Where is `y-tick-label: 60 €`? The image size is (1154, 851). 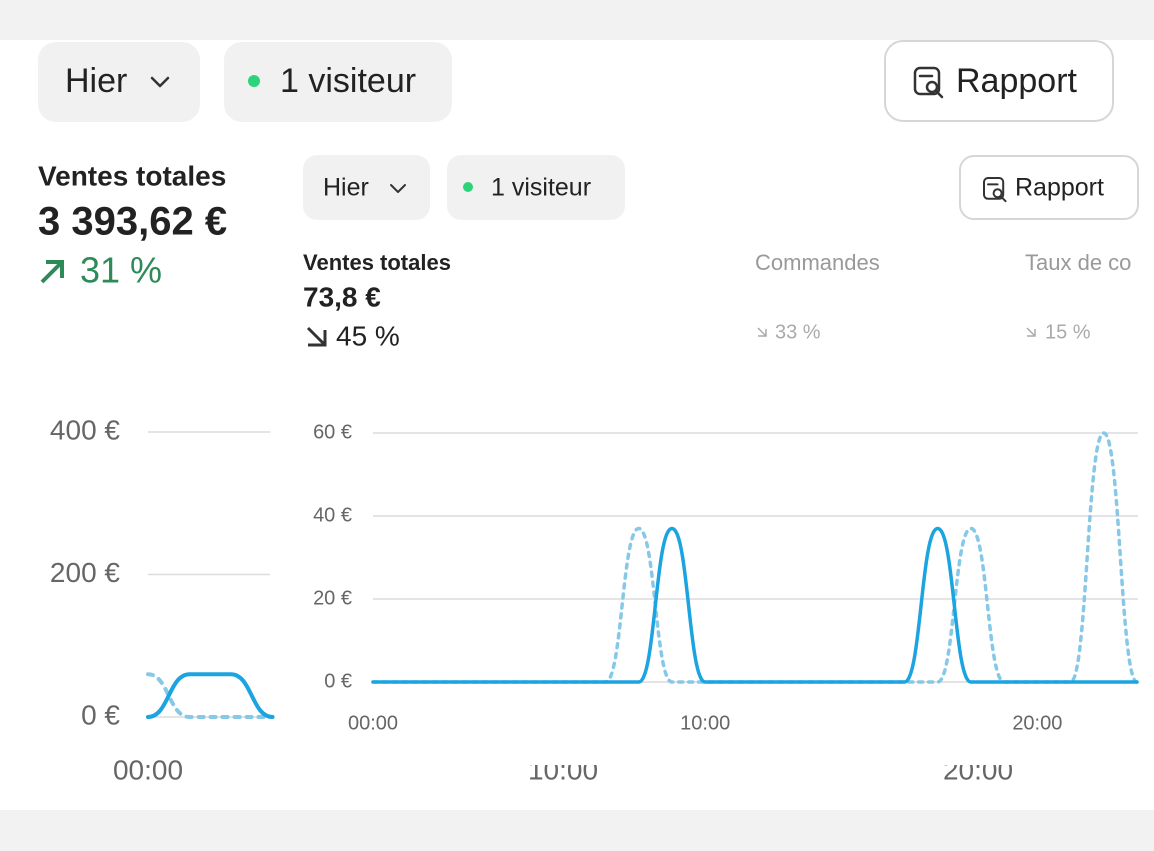 y-tick-label: 60 € is located at coordinates (332, 432).